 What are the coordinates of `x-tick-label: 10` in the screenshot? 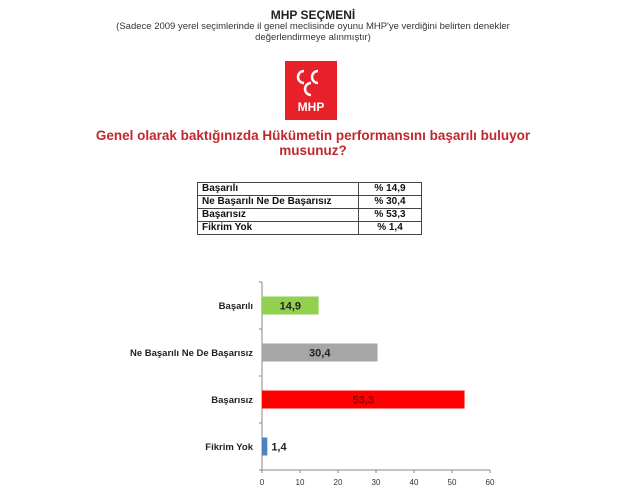 It's located at (300, 482).